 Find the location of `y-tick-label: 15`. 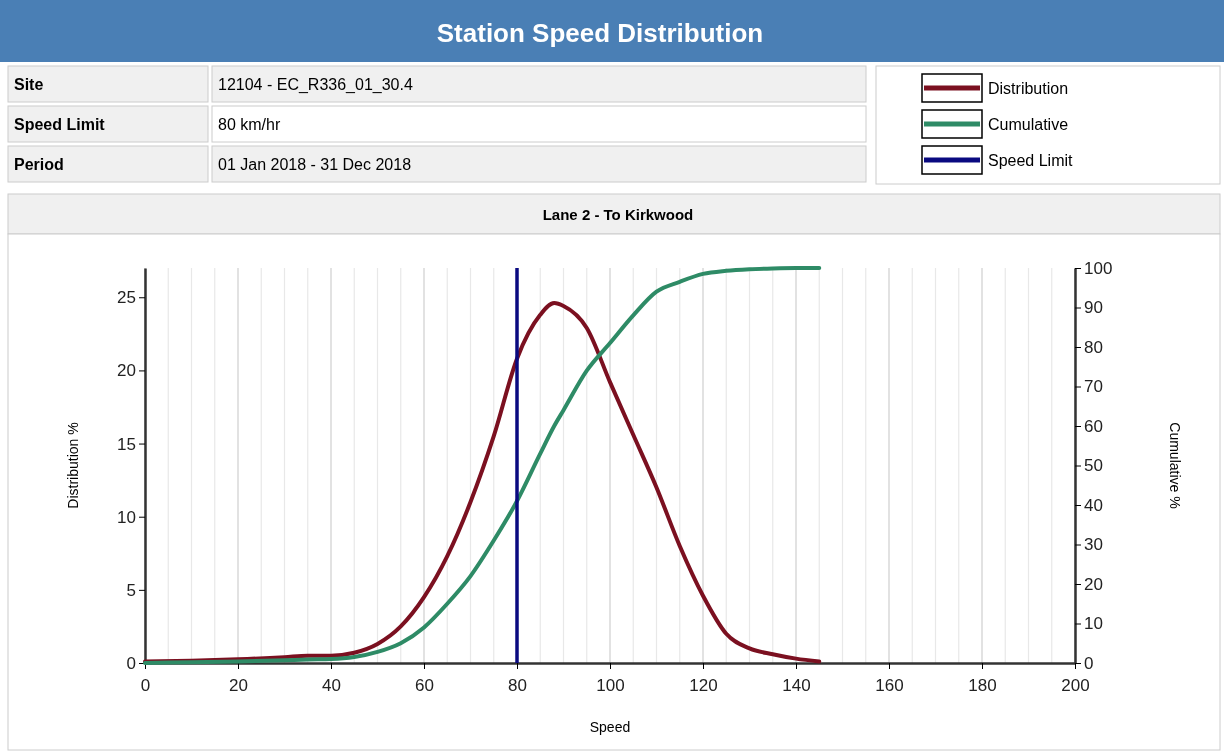

y-tick-label: 15 is located at coordinates (126, 444).